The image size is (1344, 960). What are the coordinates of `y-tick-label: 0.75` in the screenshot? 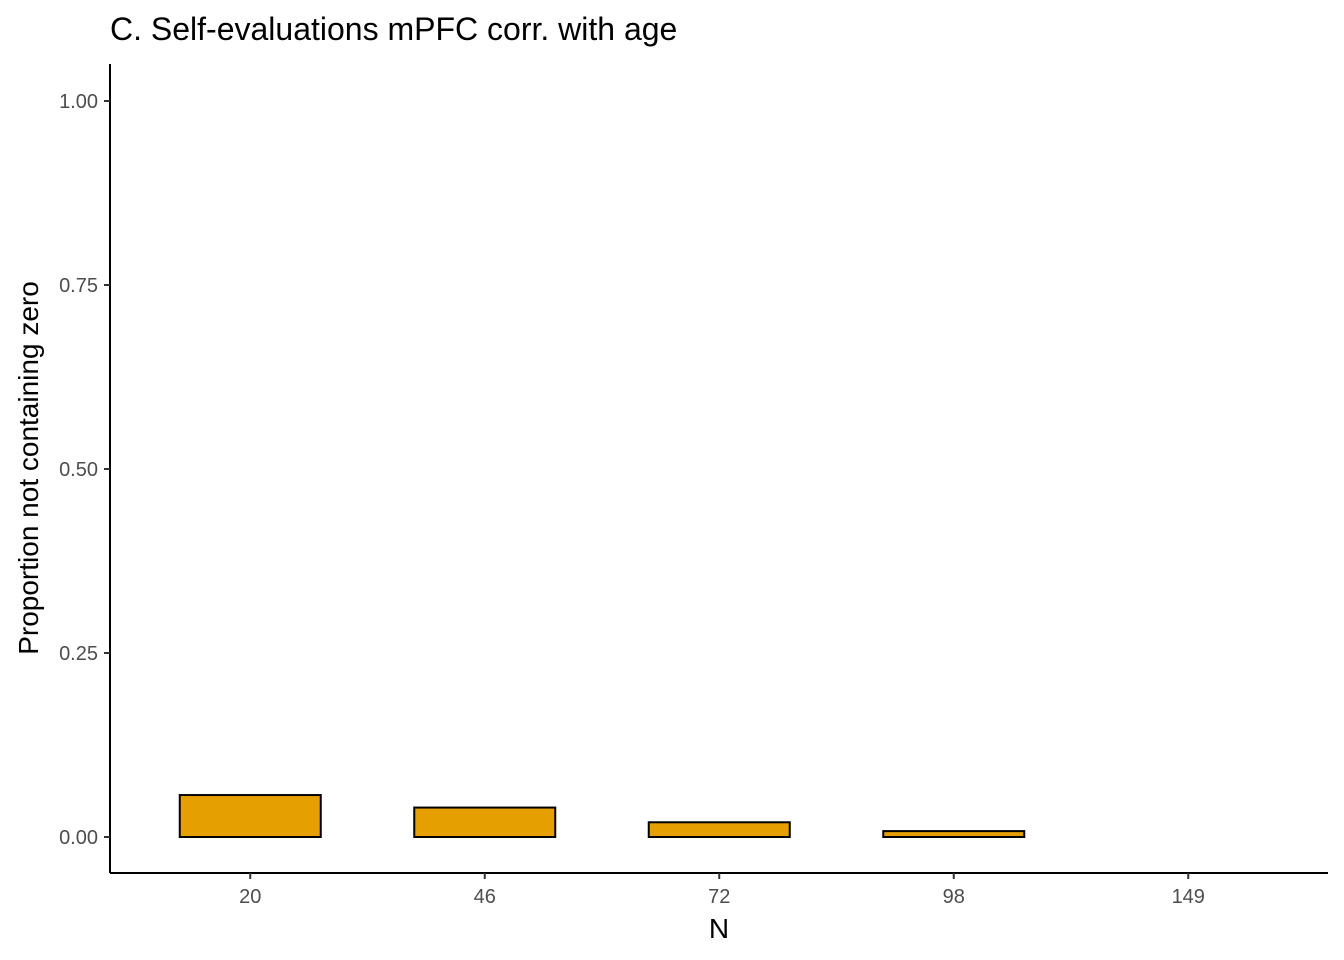 It's located at (78, 286).